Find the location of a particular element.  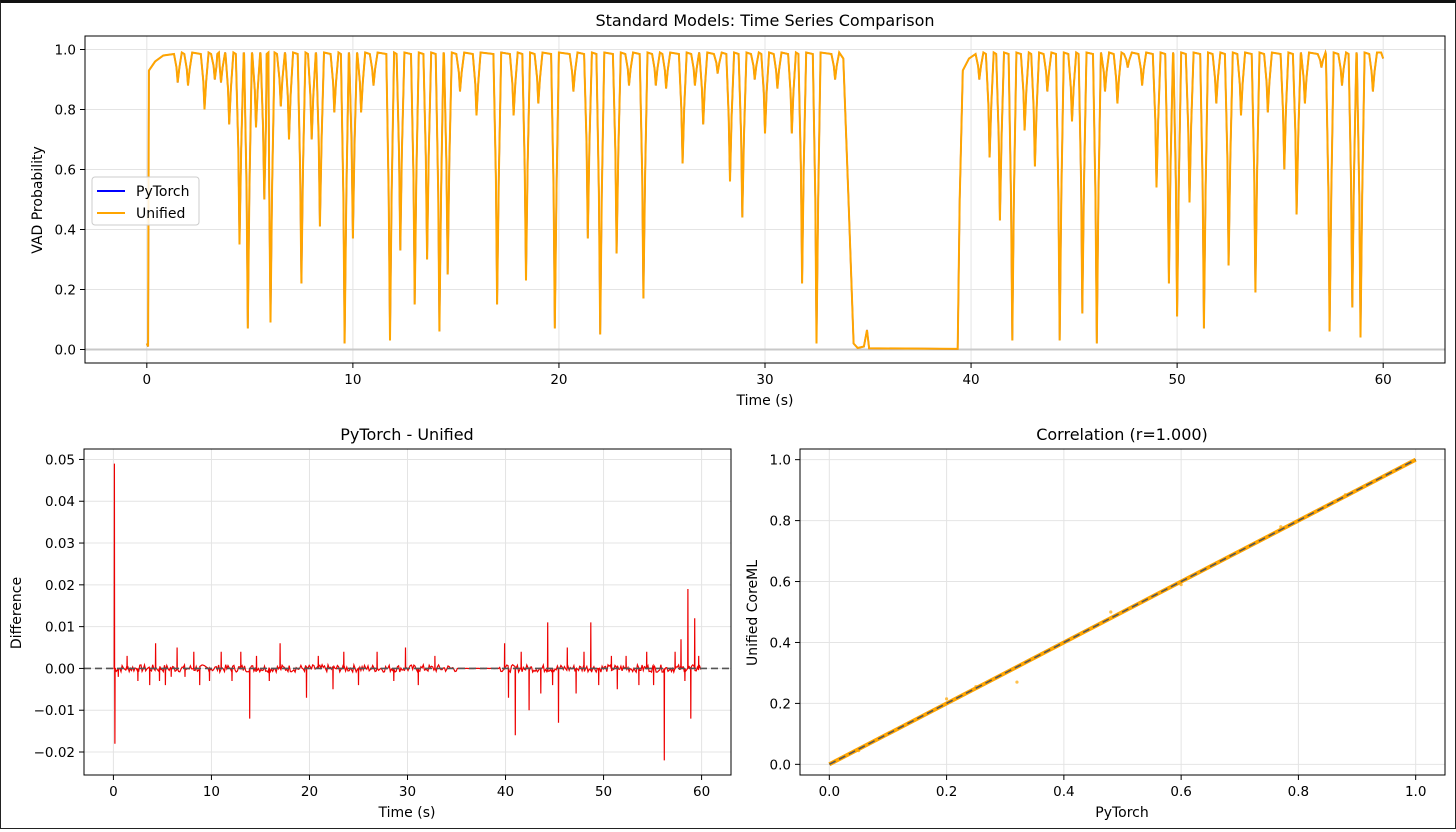

timeseries-ylabel: VAD Probability is located at coordinates (38, 200).